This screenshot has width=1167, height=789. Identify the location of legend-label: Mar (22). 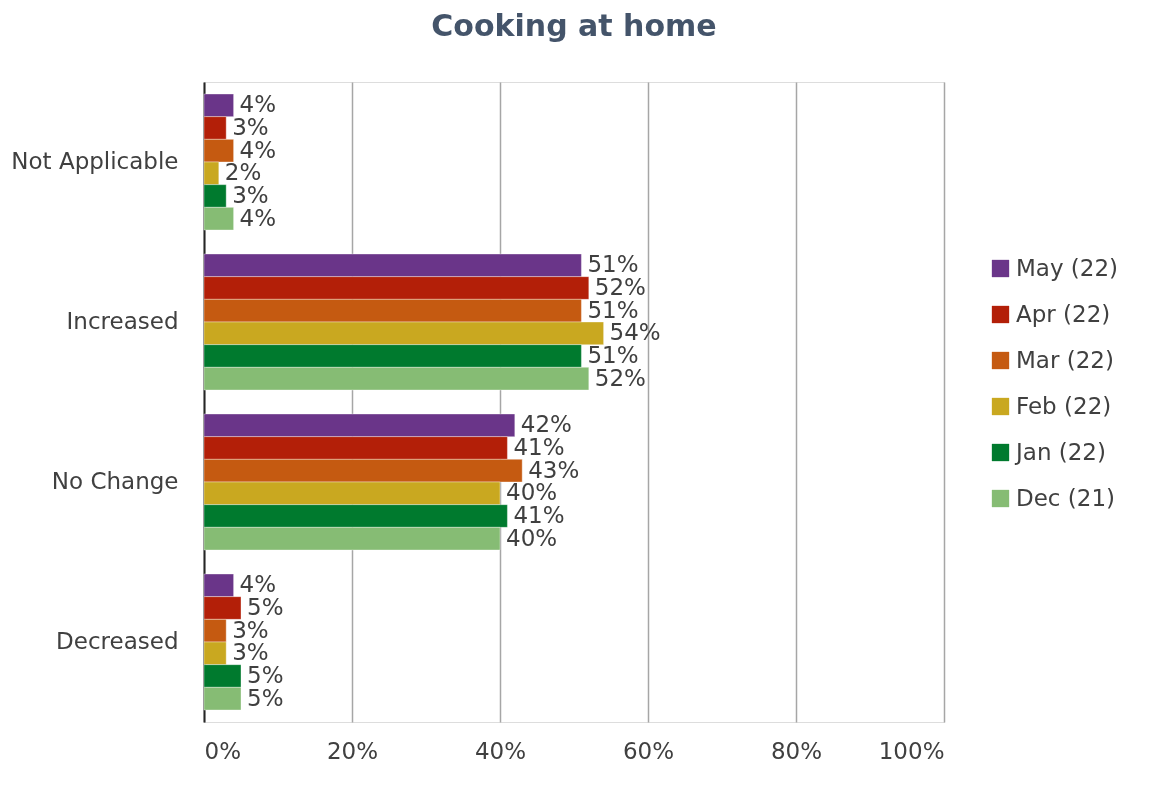
(1065, 359).